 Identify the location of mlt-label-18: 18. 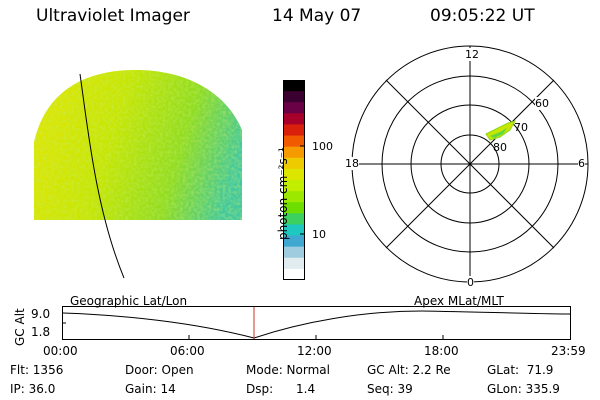
(352, 163).